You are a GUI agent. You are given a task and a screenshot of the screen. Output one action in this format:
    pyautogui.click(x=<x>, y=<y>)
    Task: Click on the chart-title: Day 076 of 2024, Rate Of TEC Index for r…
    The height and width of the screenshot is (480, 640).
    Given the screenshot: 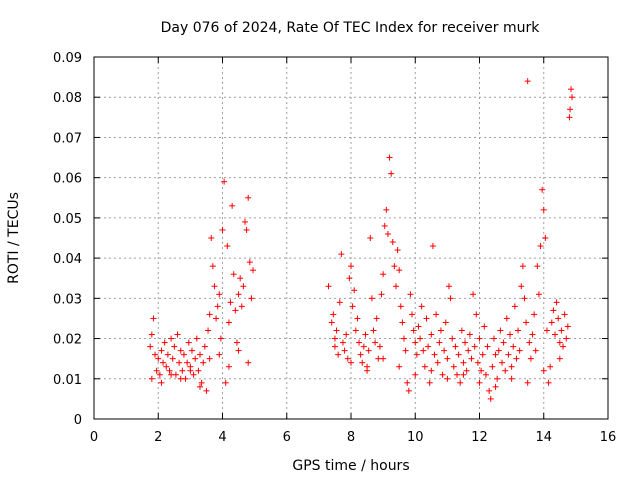 What is the action you would take?
    pyautogui.click(x=351, y=28)
    